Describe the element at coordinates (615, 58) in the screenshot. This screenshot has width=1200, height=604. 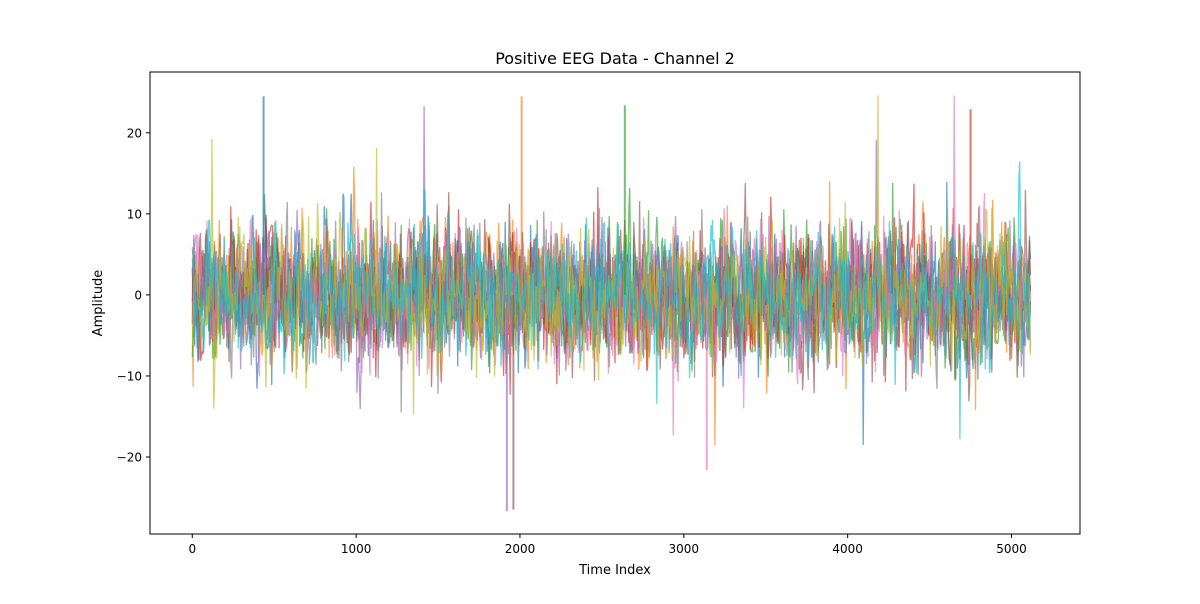
I see `chart-title: Positive EEG Data - Channel 2` at that location.